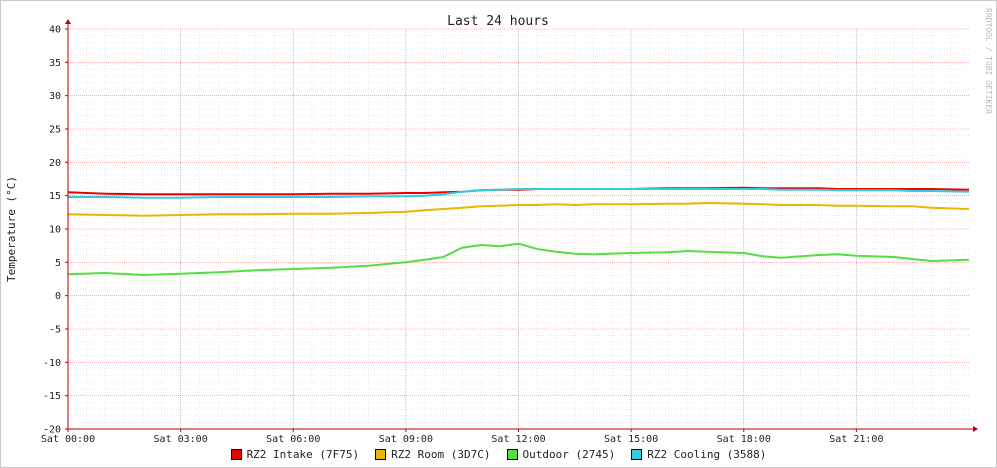  What do you see at coordinates (55, 163) in the screenshot?
I see `y-tick-label: 20` at bounding box center [55, 163].